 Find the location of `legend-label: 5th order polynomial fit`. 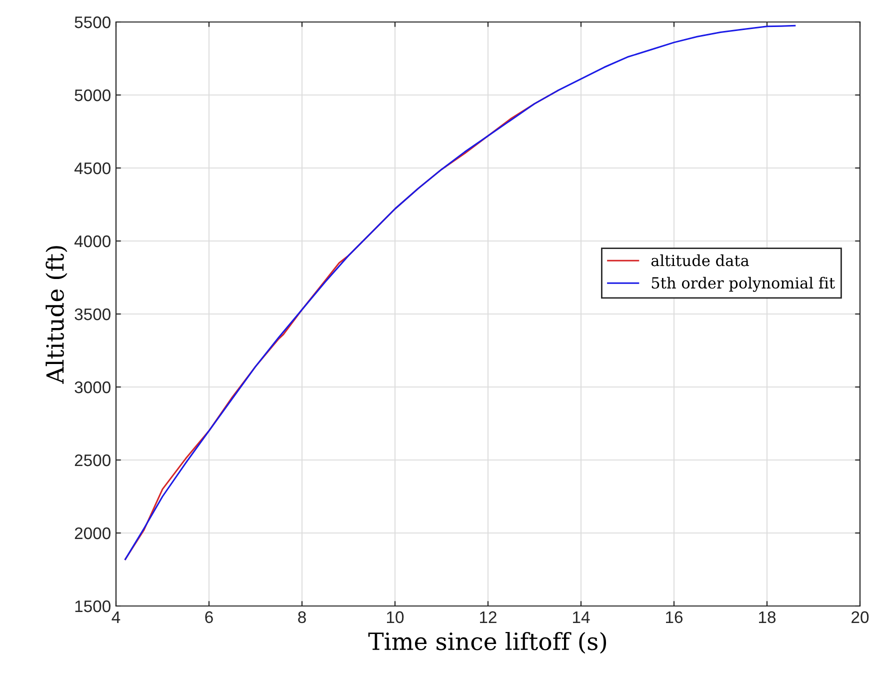

legend-label: 5th order polynomial fit is located at coordinates (743, 284).